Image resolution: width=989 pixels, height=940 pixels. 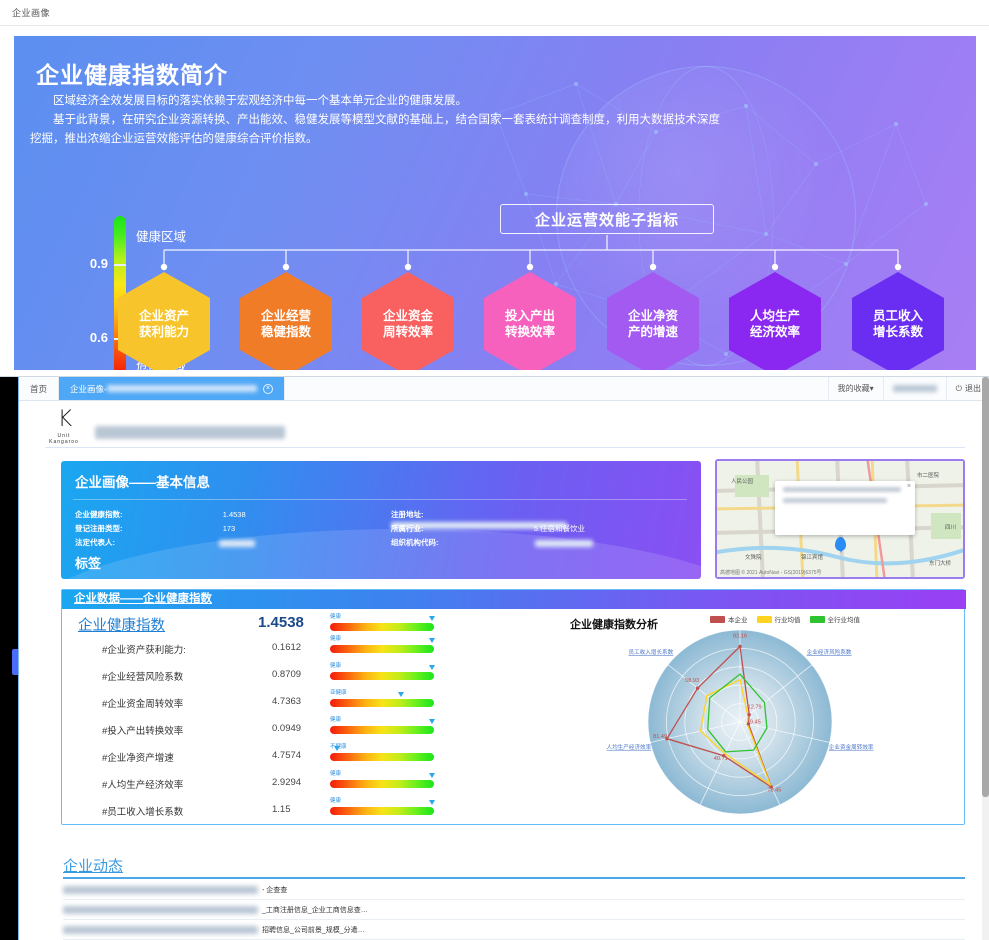 I want to click on hexagon-asset-profit: 企业资产 获利能力, so click(x=164, y=321).